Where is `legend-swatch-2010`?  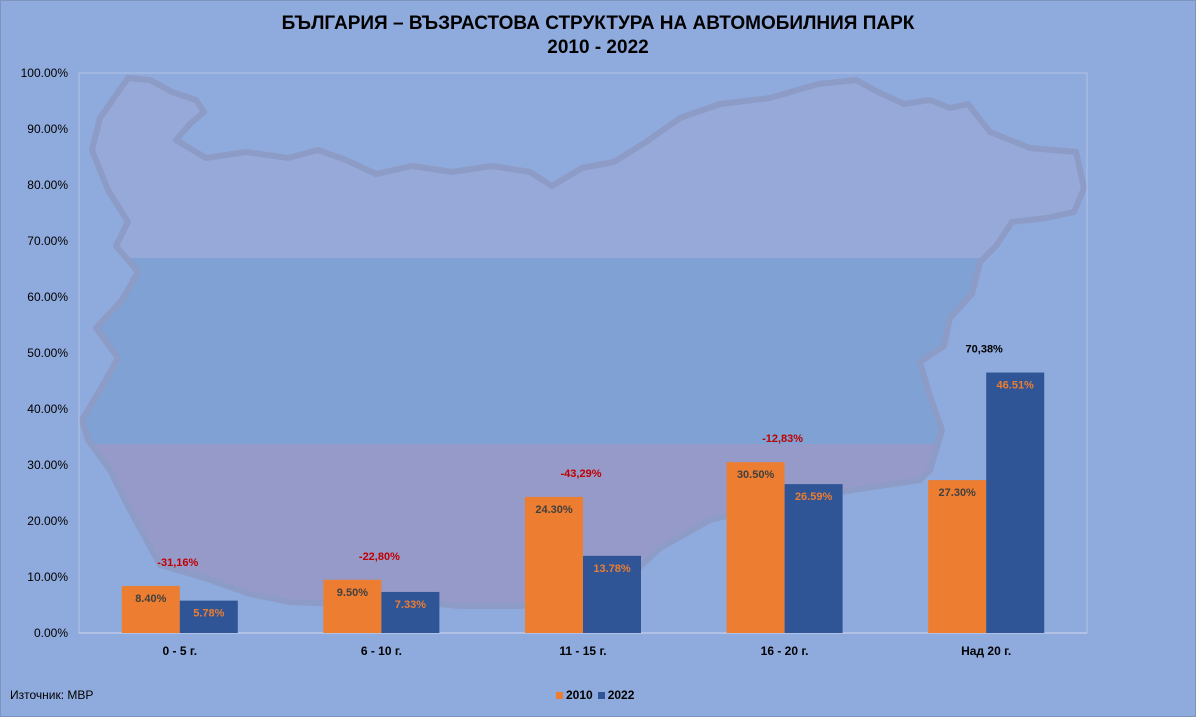
legend-swatch-2010 is located at coordinates (559, 695).